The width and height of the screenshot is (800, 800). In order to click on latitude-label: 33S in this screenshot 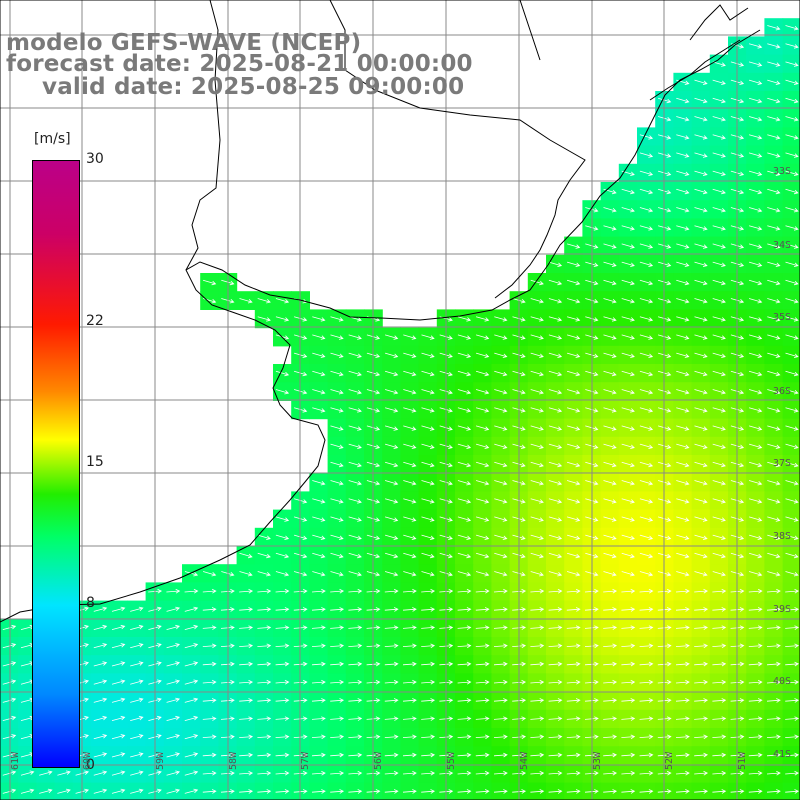, I will do `click(782, 171)`.